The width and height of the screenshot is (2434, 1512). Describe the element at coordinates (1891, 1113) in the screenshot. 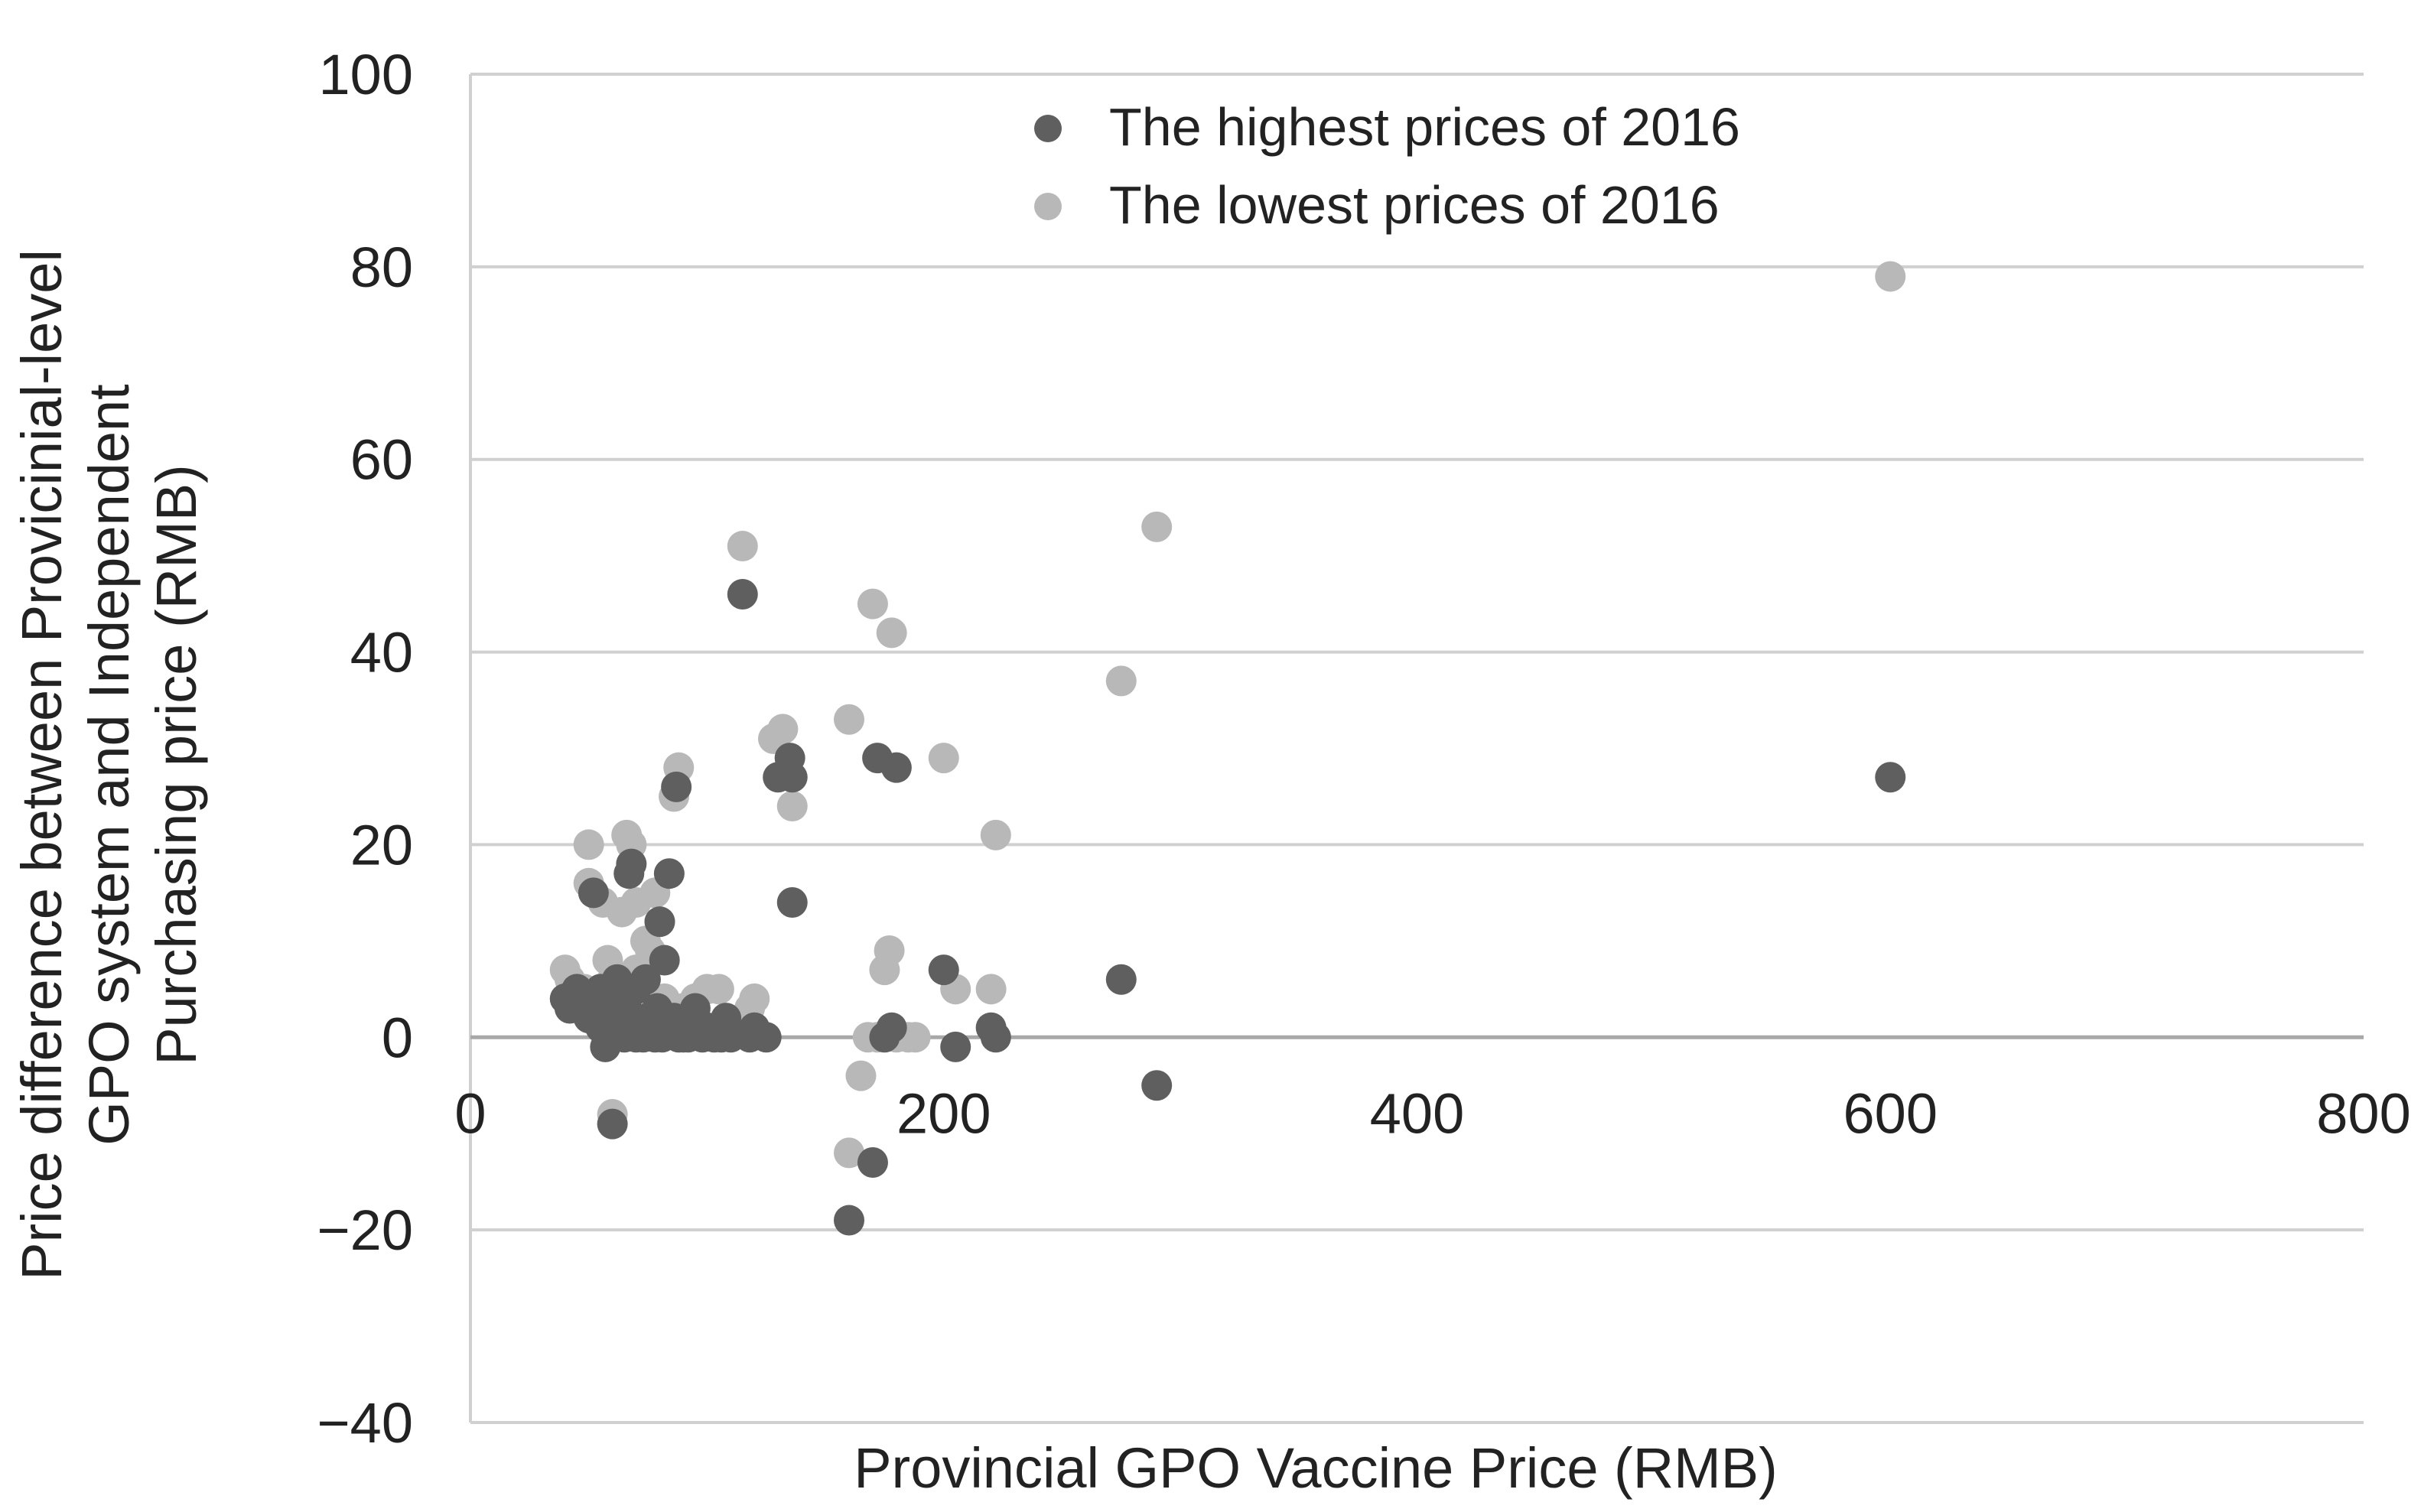

I see `x-tick-label: 600` at that location.